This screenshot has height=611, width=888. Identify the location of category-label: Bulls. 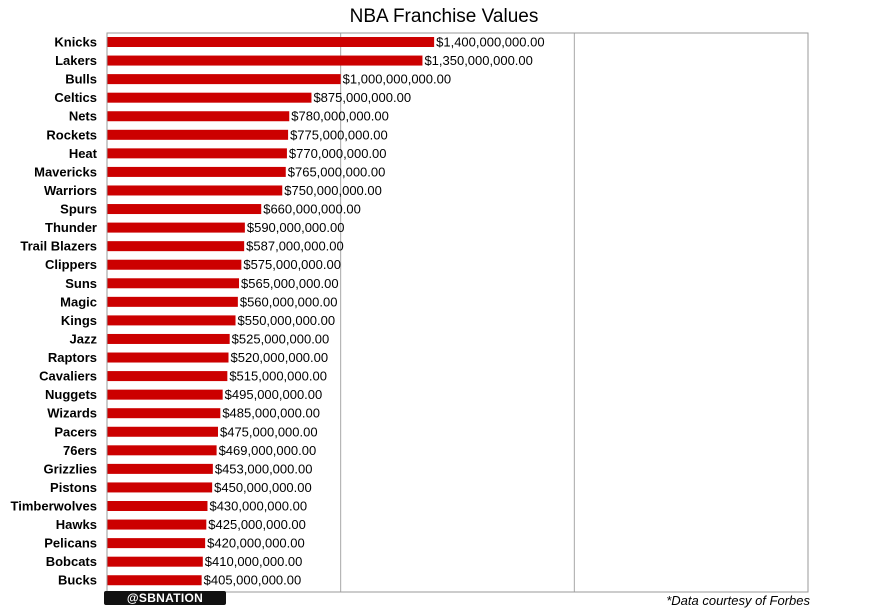
(81, 79).